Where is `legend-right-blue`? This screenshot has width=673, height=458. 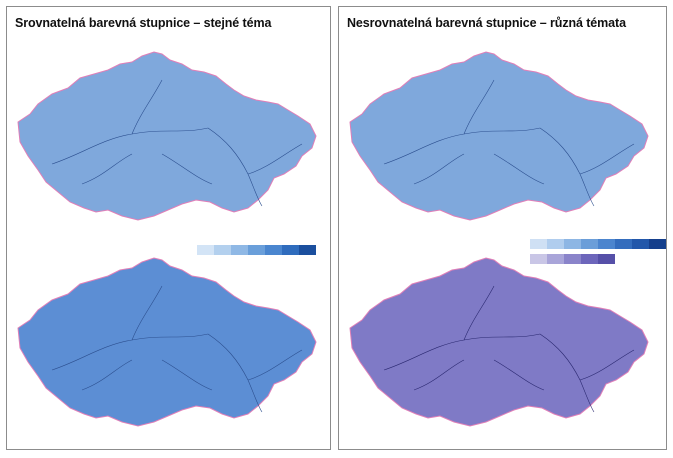 legend-right-blue is located at coordinates (598, 244).